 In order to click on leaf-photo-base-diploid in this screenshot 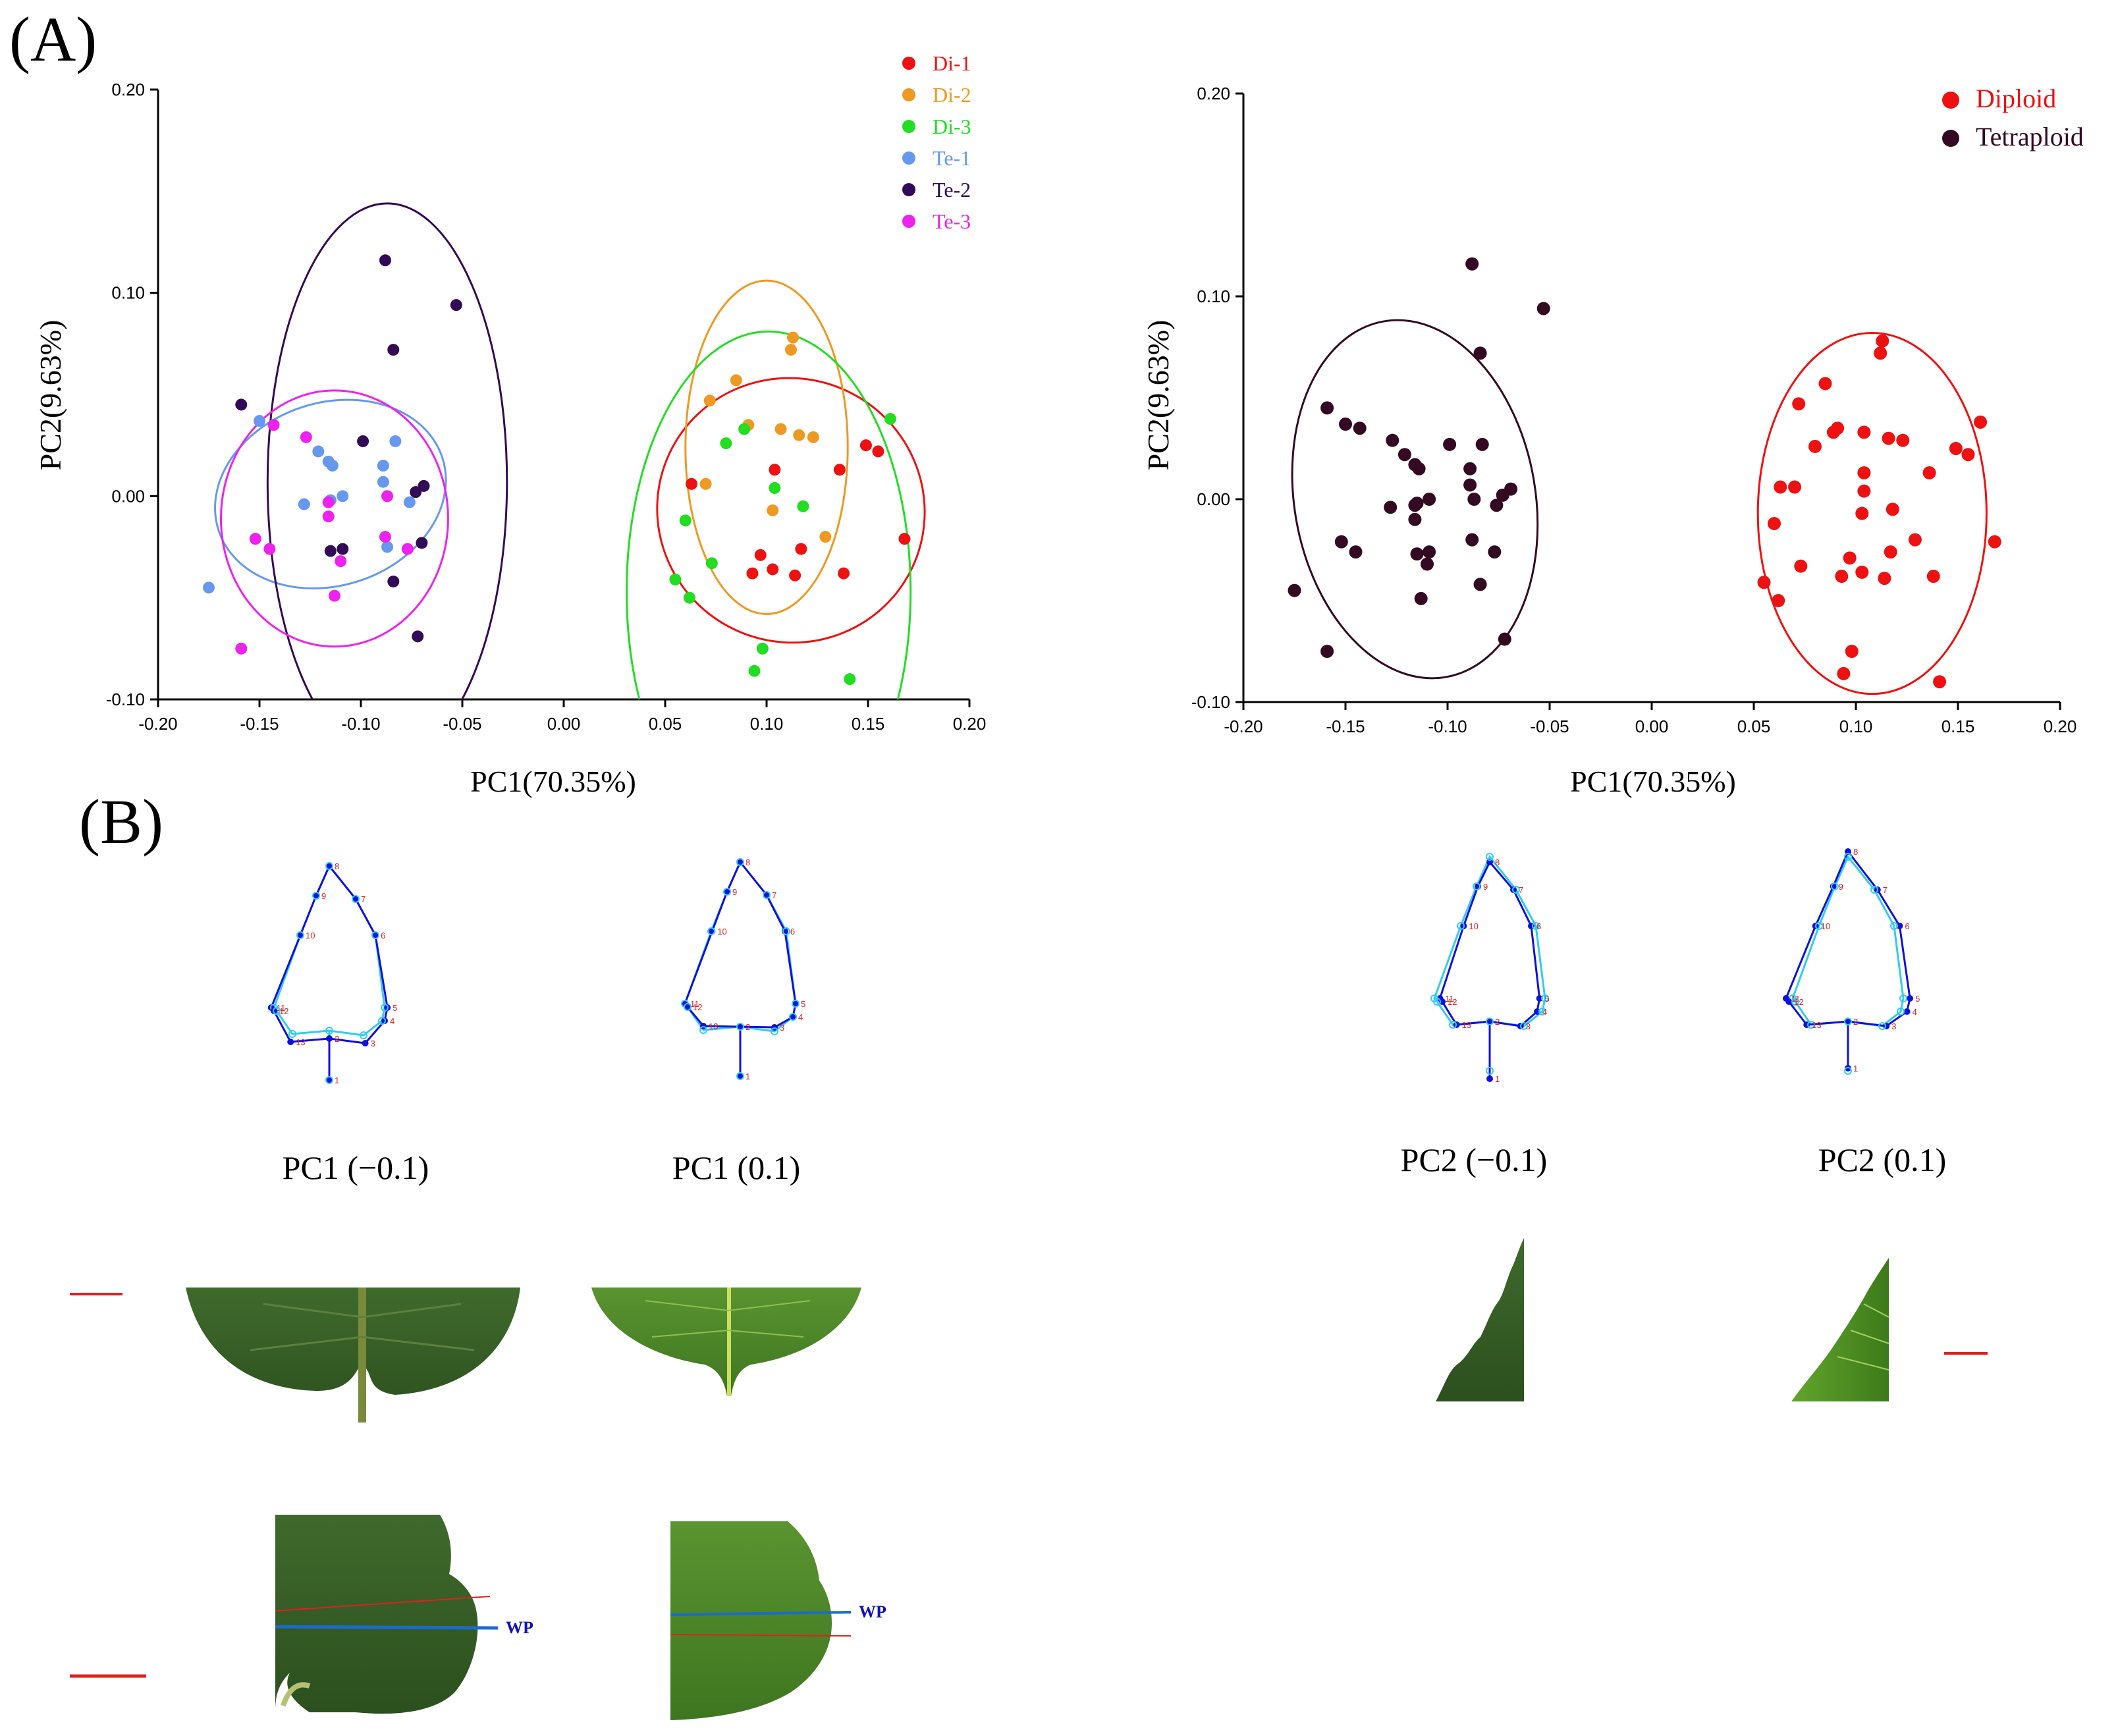, I will do `click(726, 1342)`.